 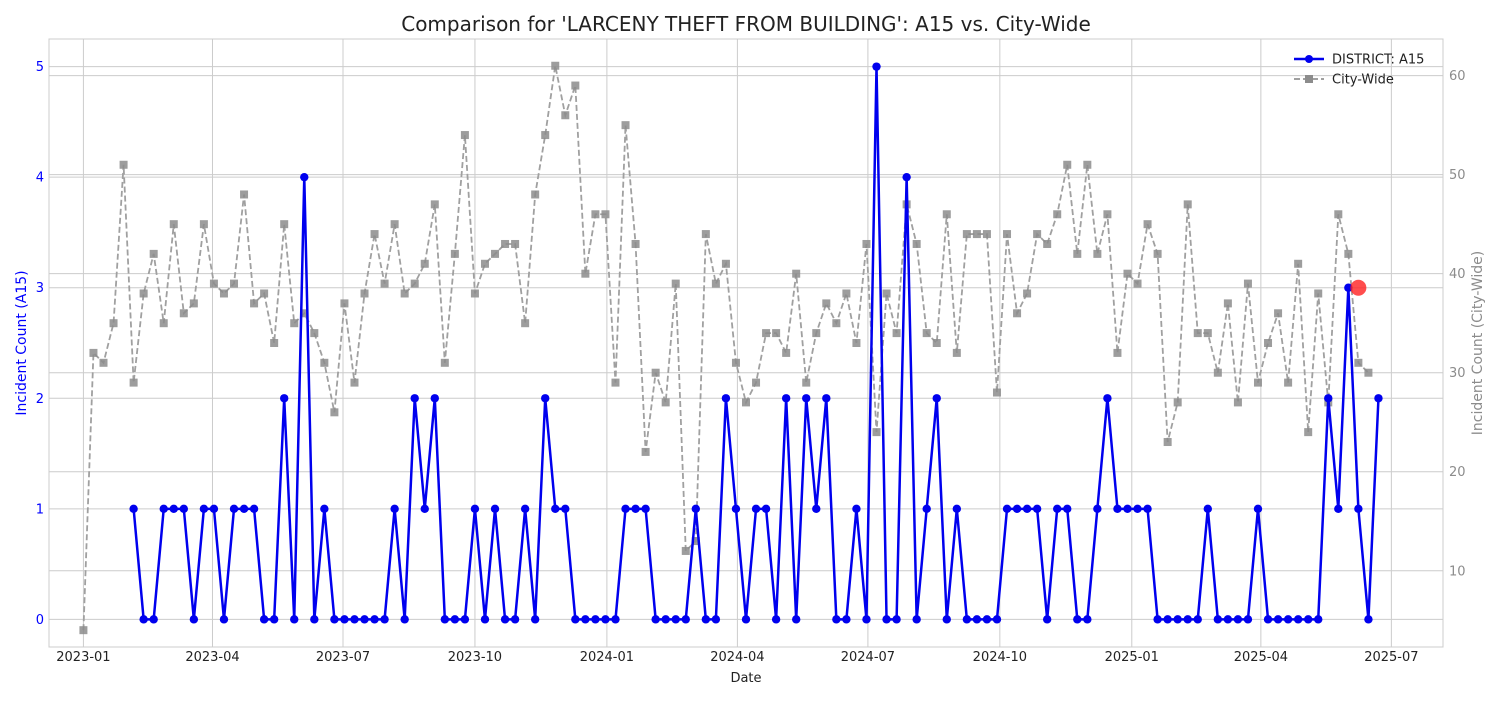 I want to click on legend-label-city: City-Wide, so click(x=1363, y=80).